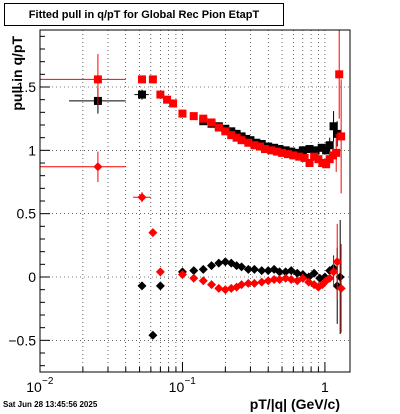  What do you see at coordinates (27, 87) in the screenshot?
I see `y-tick-label: 1.5` at bounding box center [27, 87].